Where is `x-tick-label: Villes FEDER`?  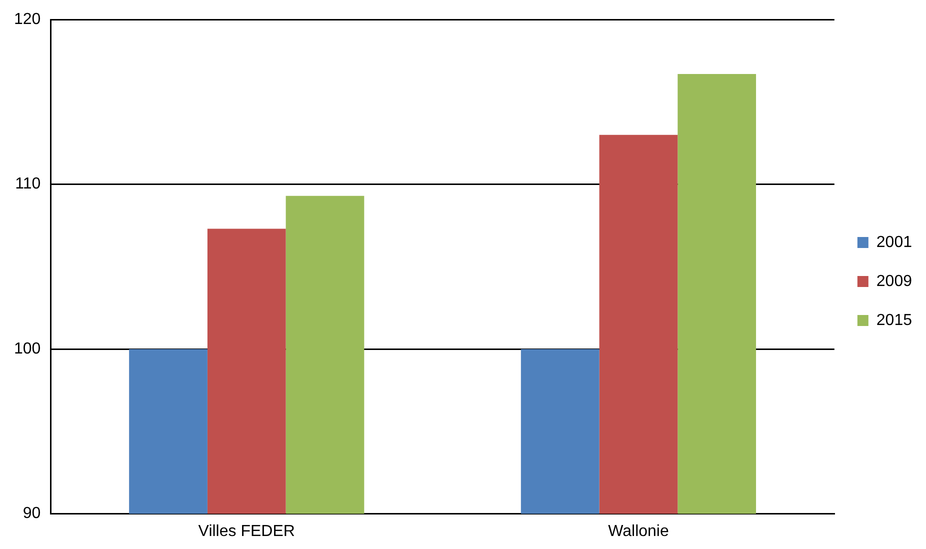
x-tick-label: Villes FEDER is located at coordinates (246, 531).